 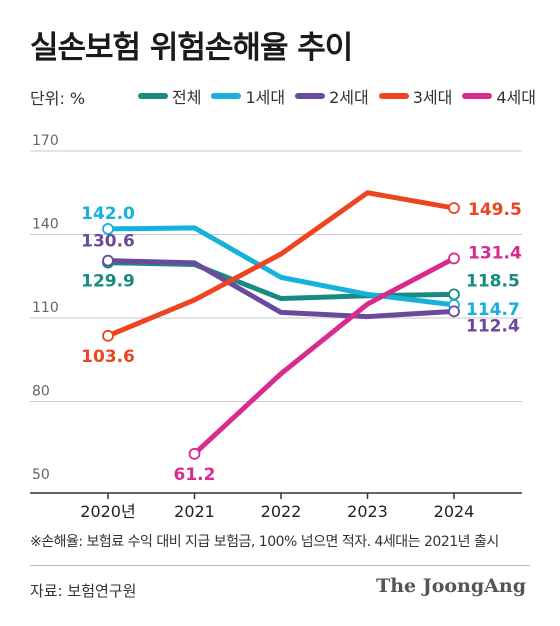 What do you see at coordinates (493, 326) in the screenshot?
I see `data-label-2-4: 112.4` at bounding box center [493, 326].